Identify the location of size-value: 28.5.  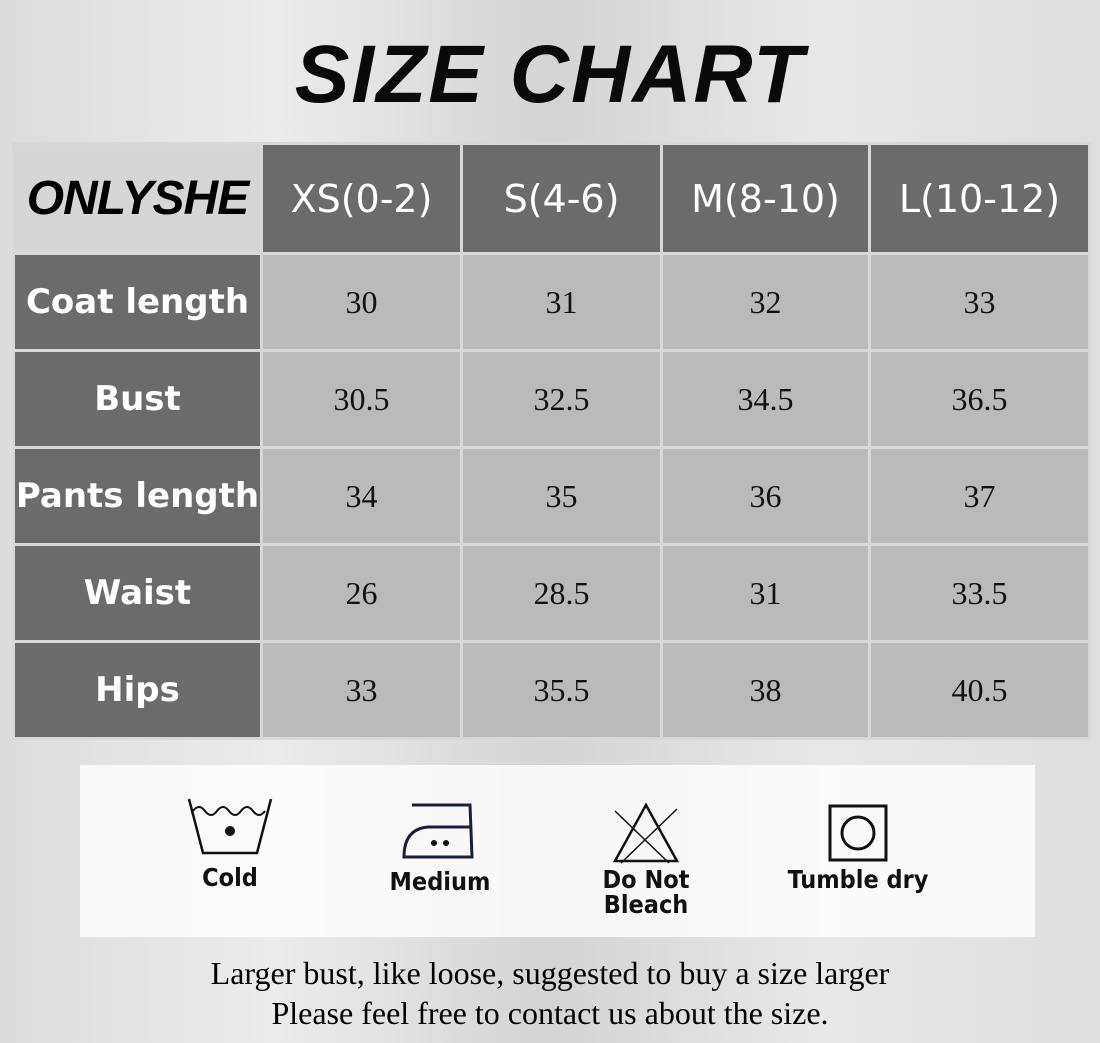
(561, 593).